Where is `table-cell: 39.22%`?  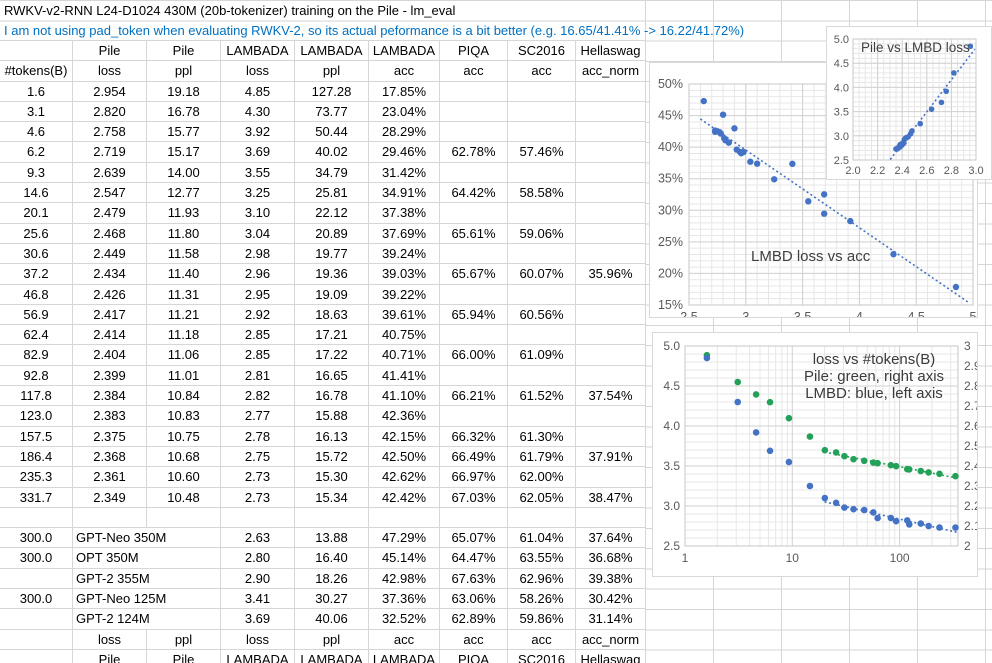 table-cell: 39.22% is located at coordinates (404, 294).